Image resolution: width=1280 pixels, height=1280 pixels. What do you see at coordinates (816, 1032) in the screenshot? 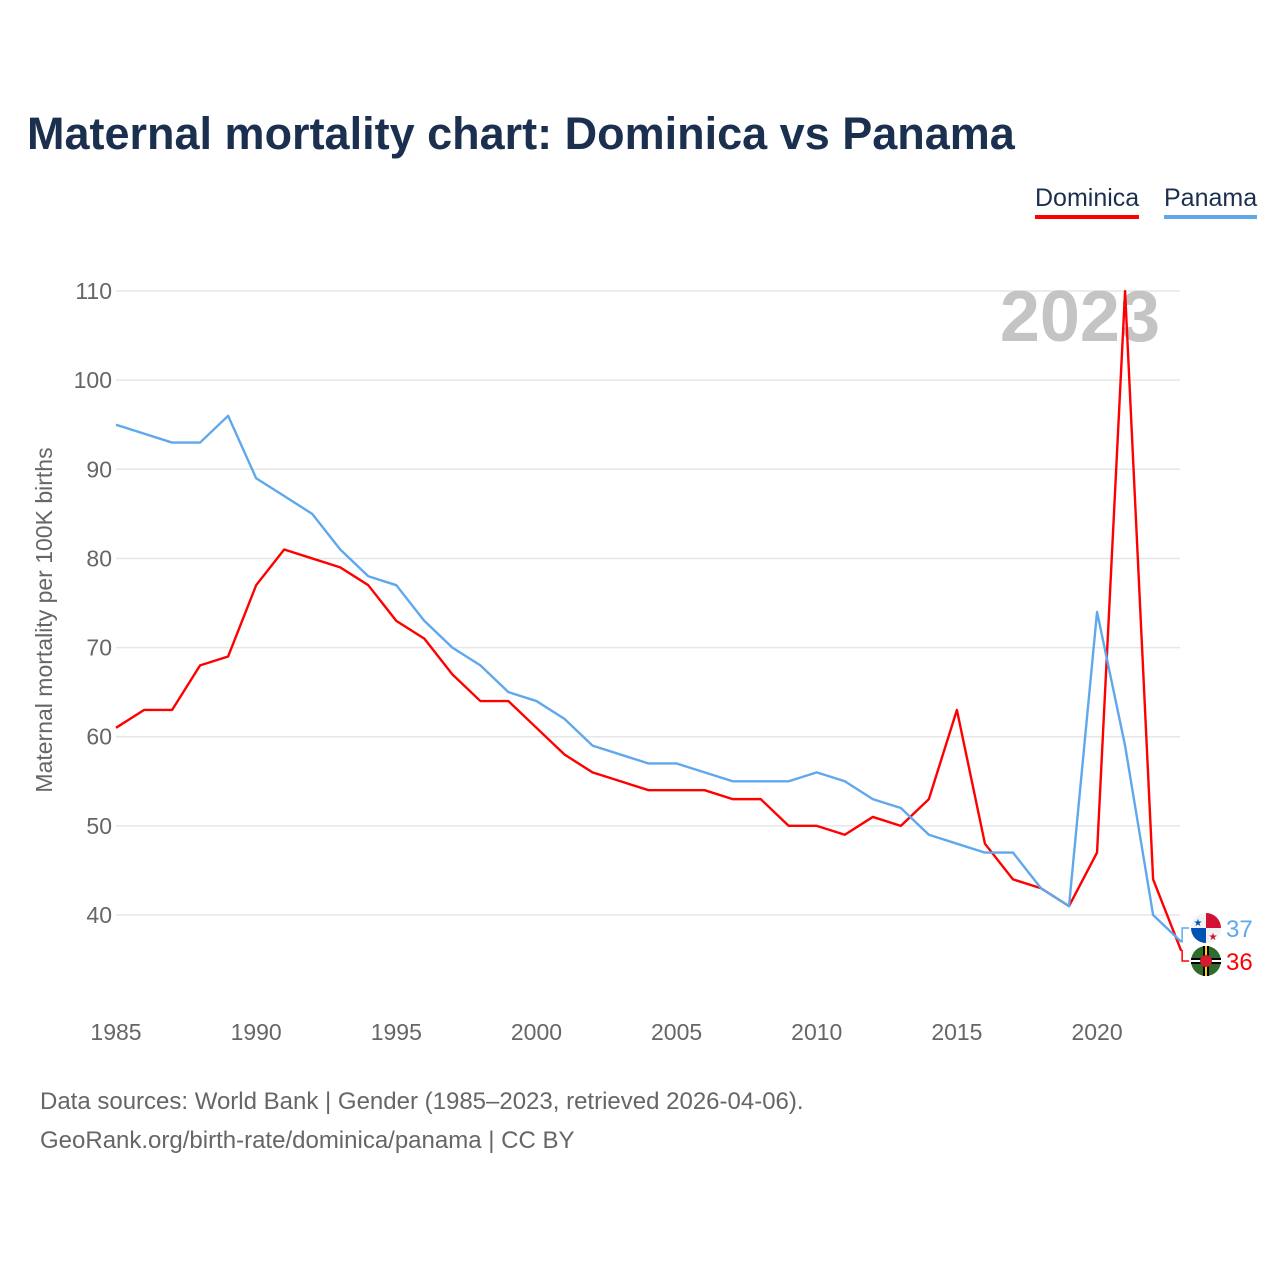
I see `x-tick-label: 2010` at bounding box center [816, 1032].